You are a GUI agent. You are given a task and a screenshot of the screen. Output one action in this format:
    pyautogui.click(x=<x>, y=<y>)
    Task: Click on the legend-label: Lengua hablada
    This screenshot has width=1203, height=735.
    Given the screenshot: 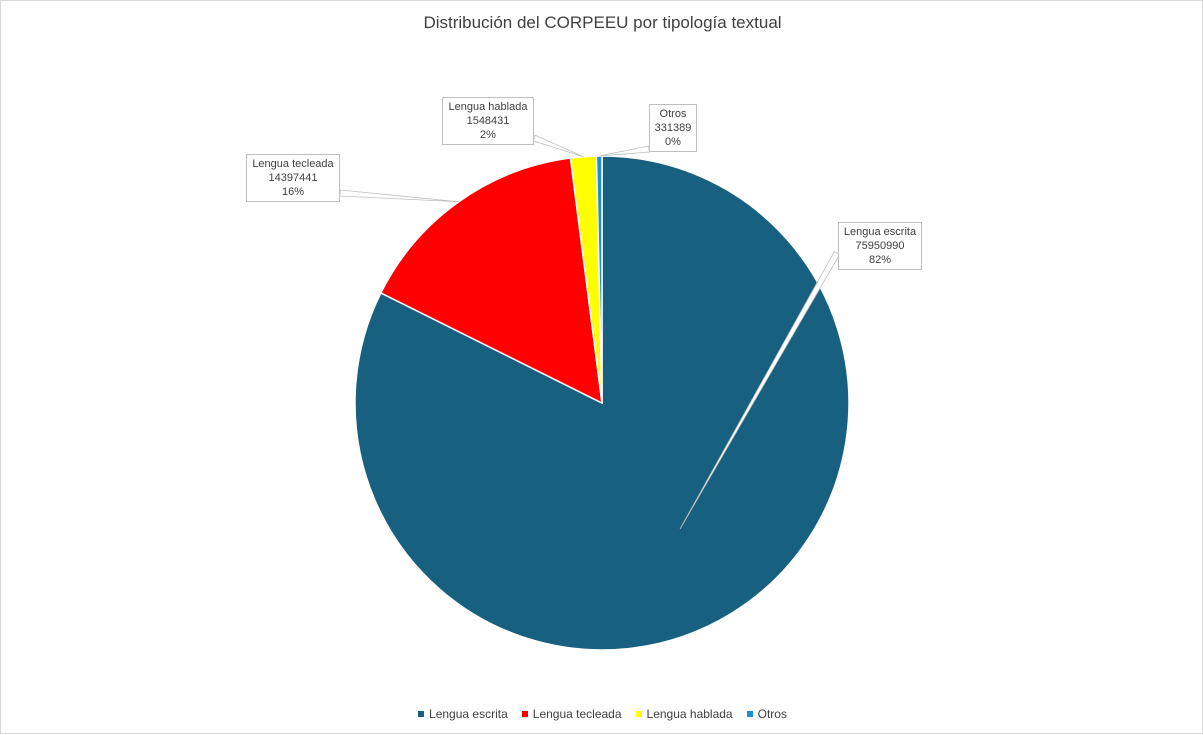 What is the action you would take?
    pyautogui.click(x=689, y=714)
    